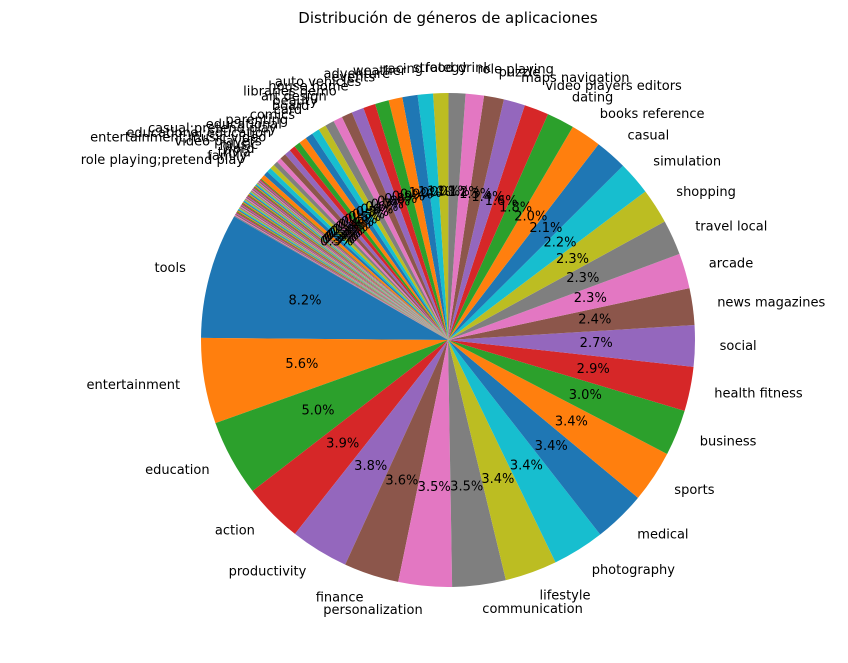  Describe the element at coordinates (273, 115) in the screenshot. I see `category-label: comics` at that location.